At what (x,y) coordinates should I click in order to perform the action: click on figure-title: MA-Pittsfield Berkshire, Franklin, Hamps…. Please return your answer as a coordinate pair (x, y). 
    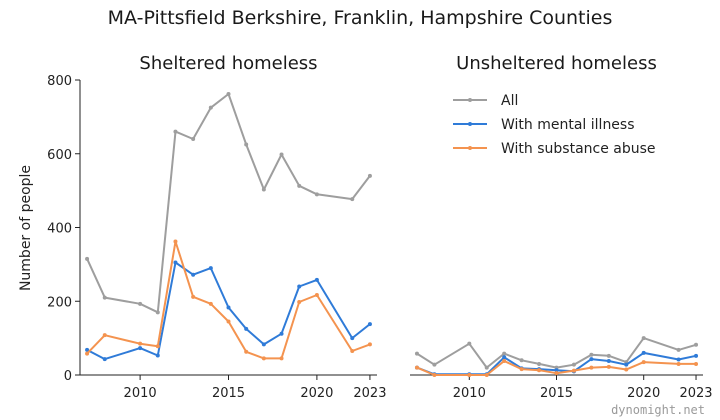
    Looking at the image, I should click on (360, 18).